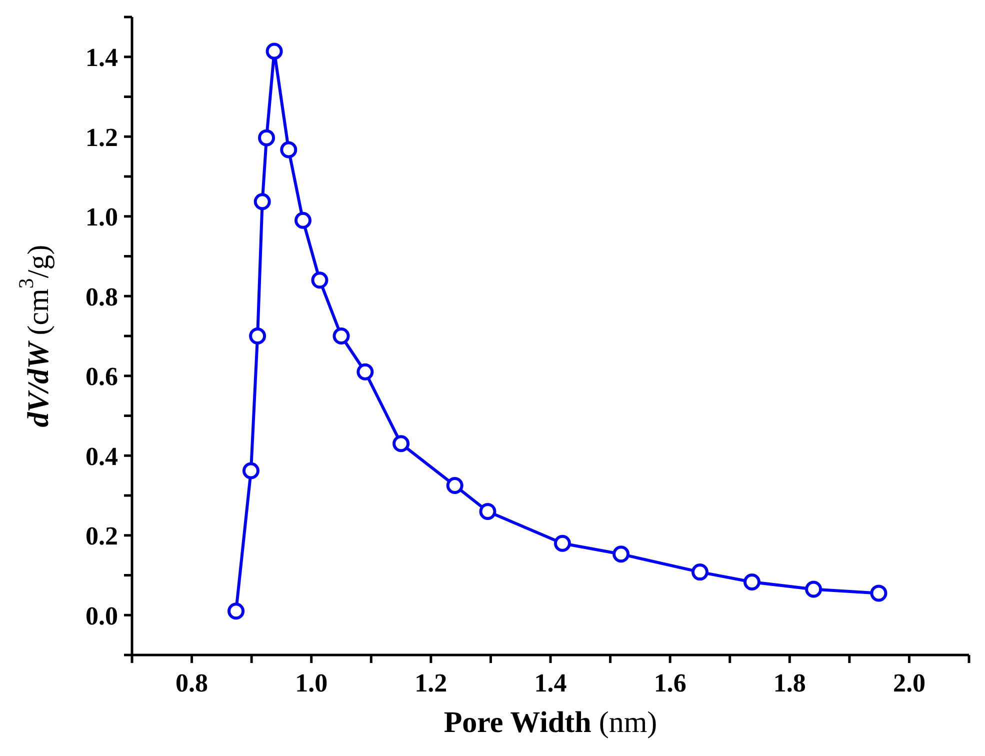  What do you see at coordinates (551, 722) in the screenshot?
I see `x-axis-title: Pore Width (nm)` at bounding box center [551, 722].